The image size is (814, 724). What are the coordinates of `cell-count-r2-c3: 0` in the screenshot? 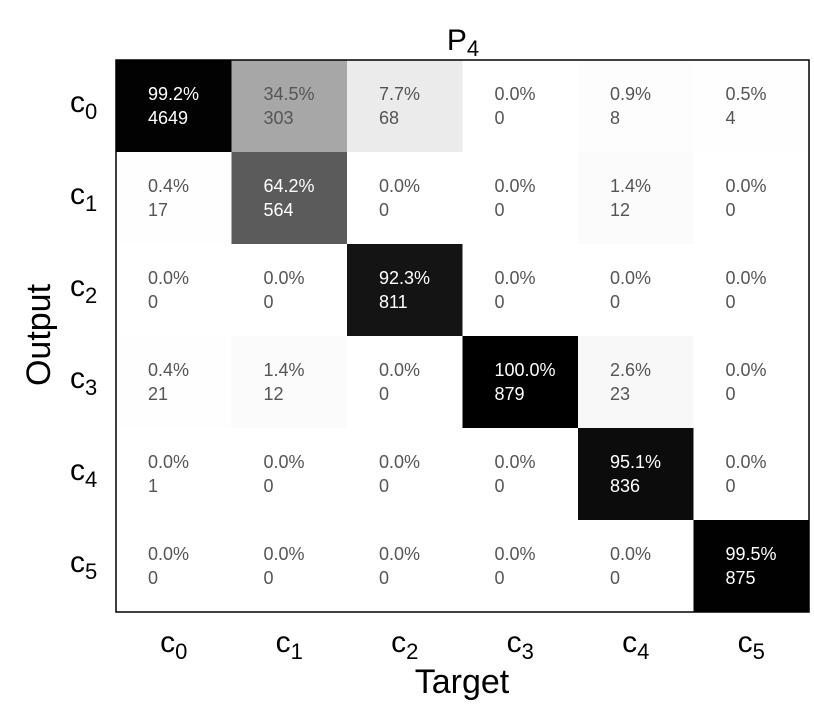 It's located at (500, 302).